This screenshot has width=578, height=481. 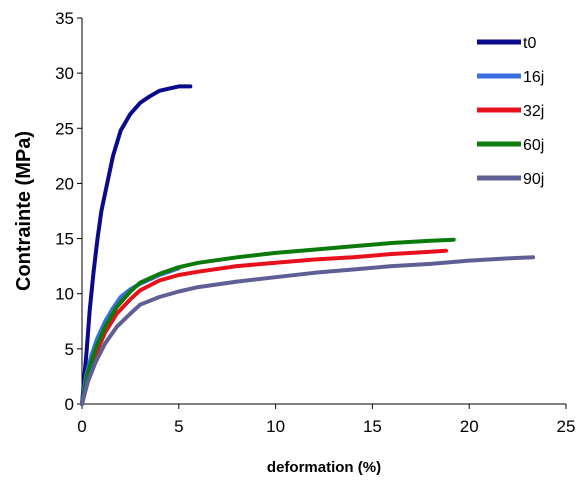 I want to click on y-tick-label: 25, so click(x=64, y=128).